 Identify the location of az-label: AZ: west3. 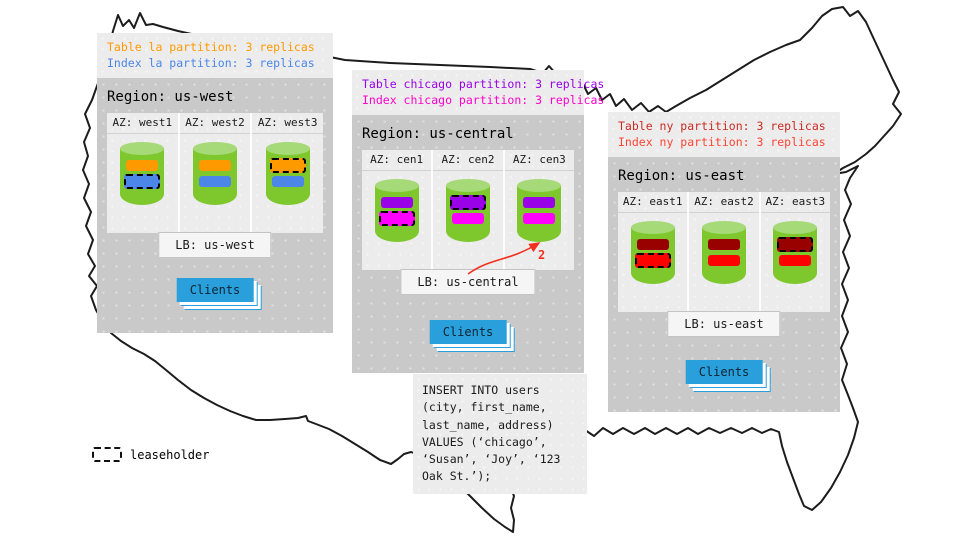
(288, 123).